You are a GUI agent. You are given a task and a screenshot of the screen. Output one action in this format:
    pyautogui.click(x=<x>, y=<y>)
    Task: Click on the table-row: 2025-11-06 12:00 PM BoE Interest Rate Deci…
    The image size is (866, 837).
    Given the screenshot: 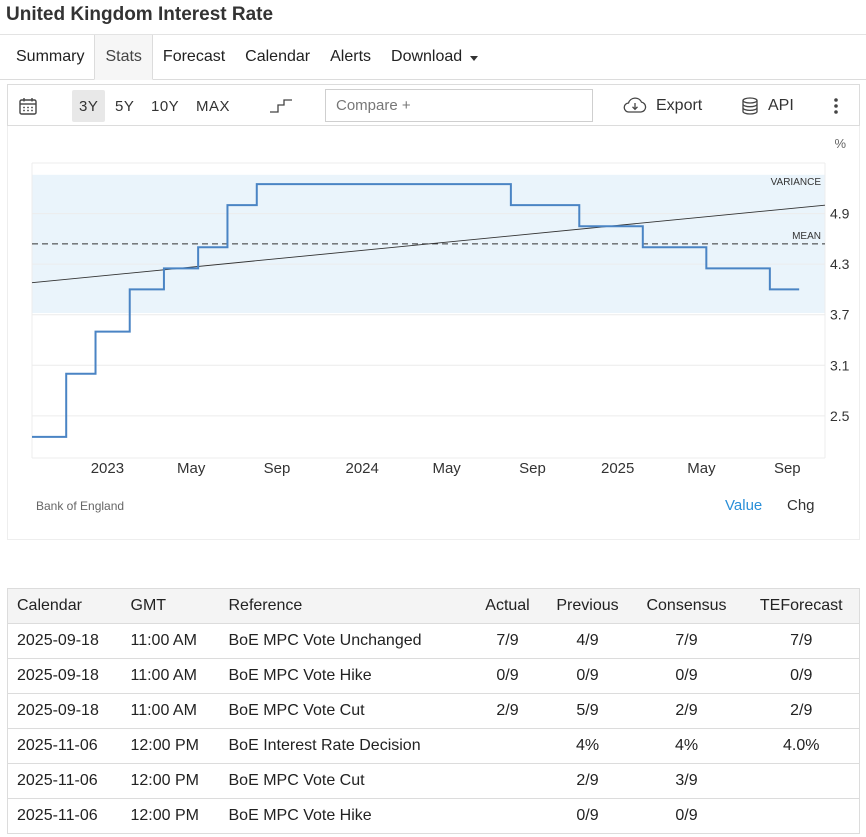 What is the action you would take?
    pyautogui.click(x=433, y=746)
    